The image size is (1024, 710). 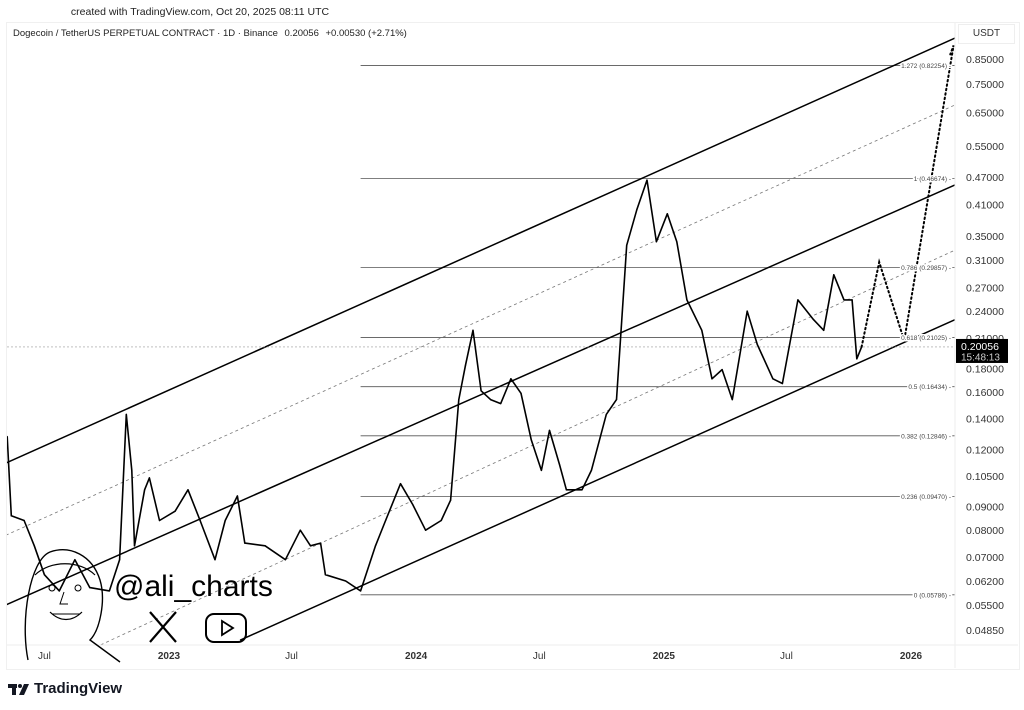 What do you see at coordinates (301, 33) in the screenshot?
I see `last-price: 0.20056` at bounding box center [301, 33].